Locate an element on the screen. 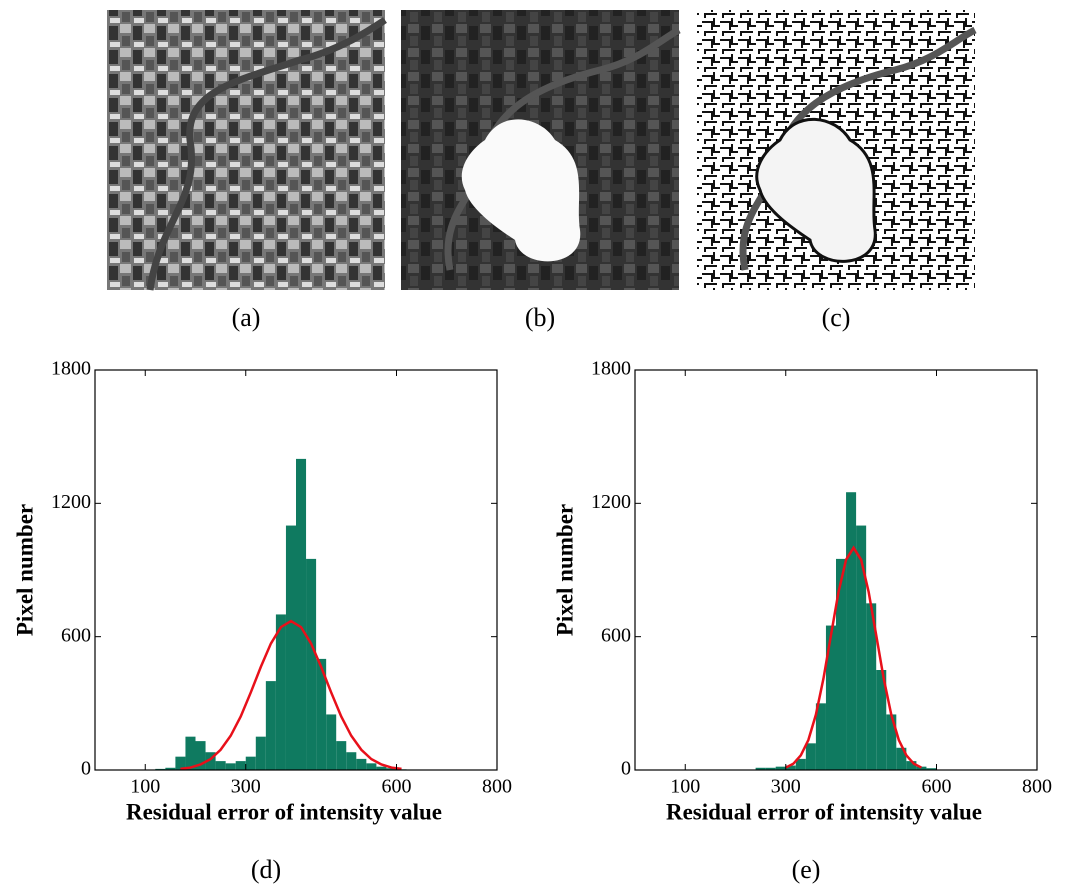 The height and width of the screenshot is (888, 1070). image-label: (b) is located at coordinates (540, 317).